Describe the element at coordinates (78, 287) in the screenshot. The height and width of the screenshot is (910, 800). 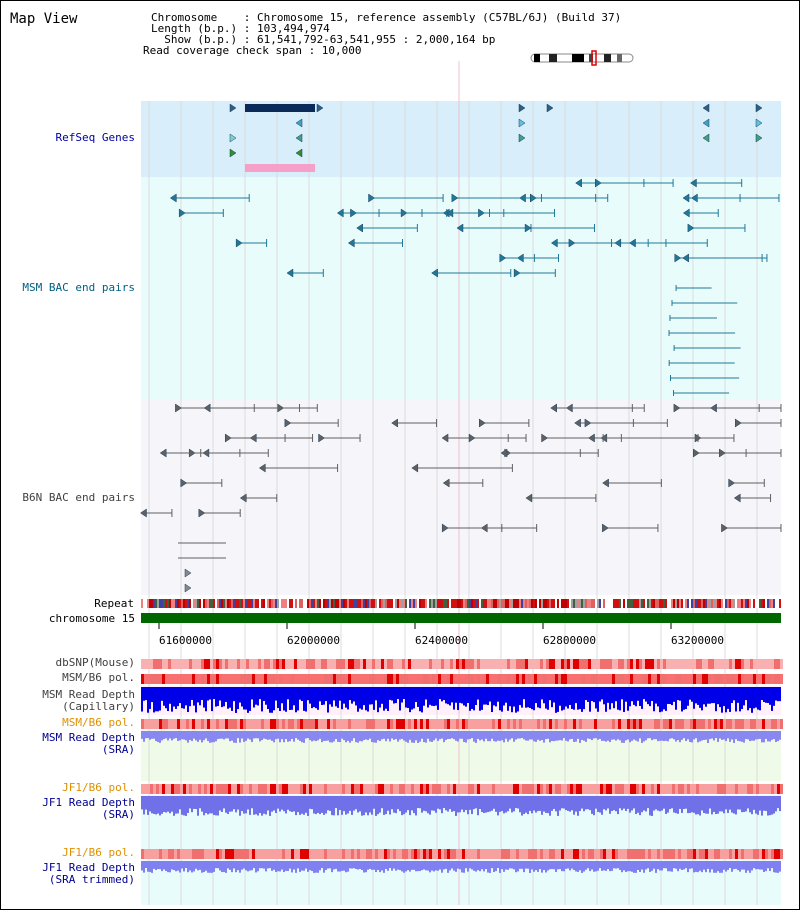
I see `track-label-msm-bac: MSM BAC end pairs` at that location.